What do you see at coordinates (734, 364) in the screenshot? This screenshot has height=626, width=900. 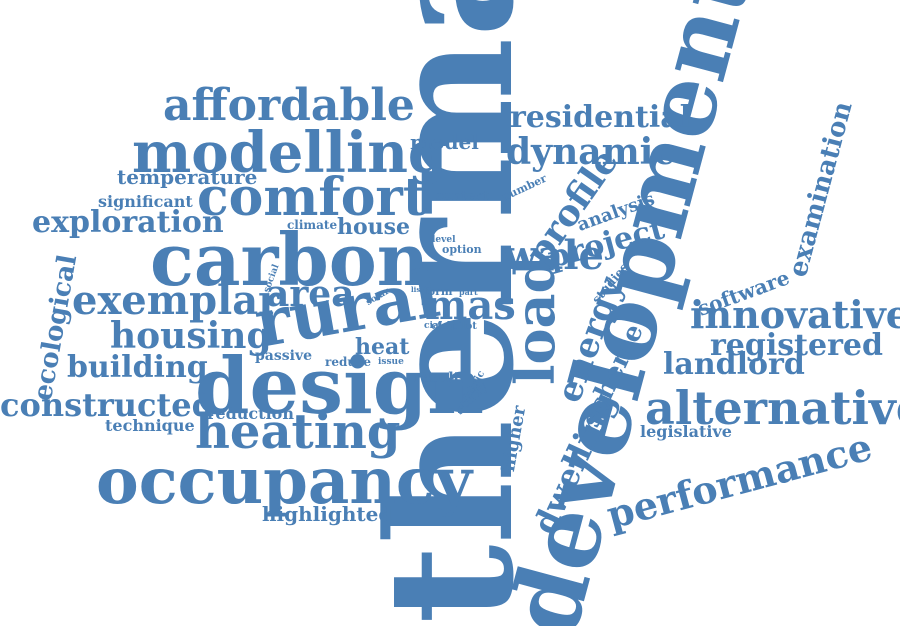 I see `word-landlord: landlord` at bounding box center [734, 364].